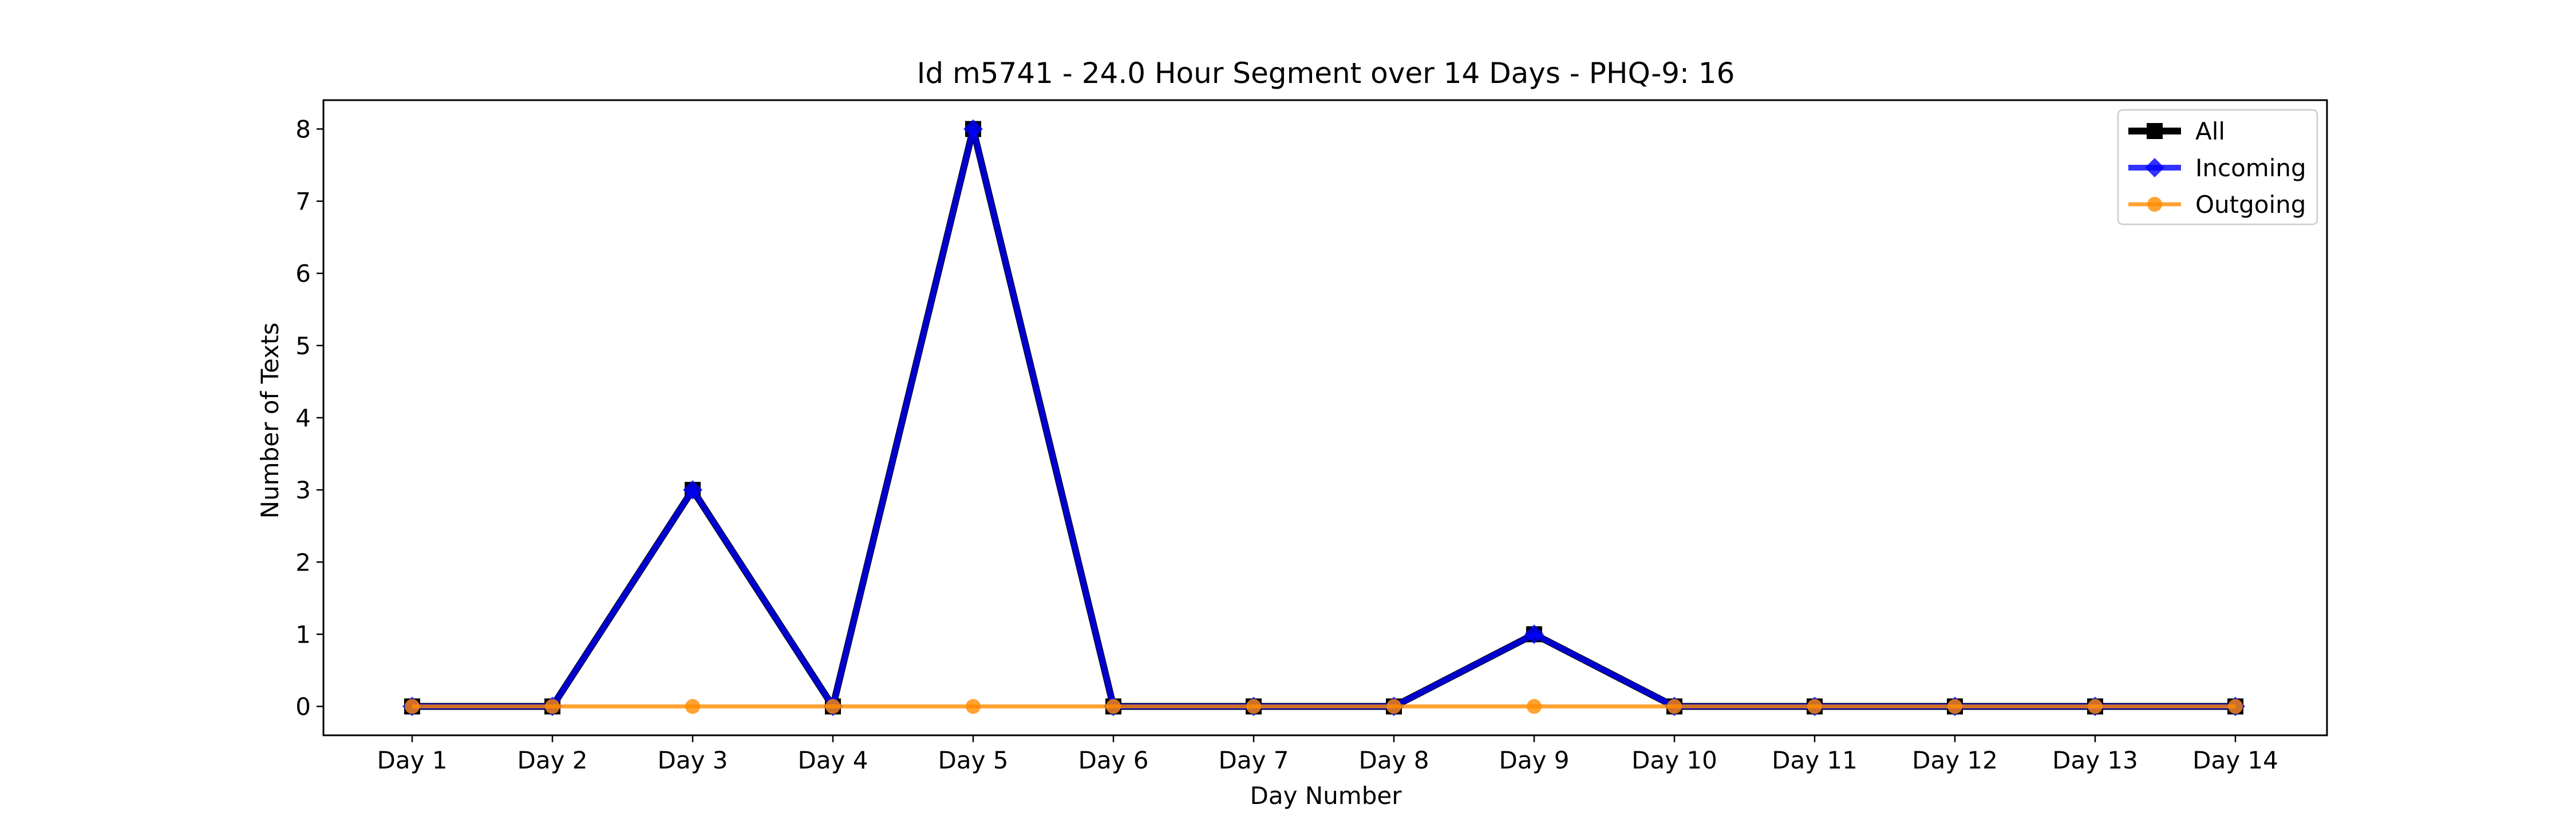  Describe the element at coordinates (303, 707) in the screenshot. I see `y-tick-label: 0` at that location.